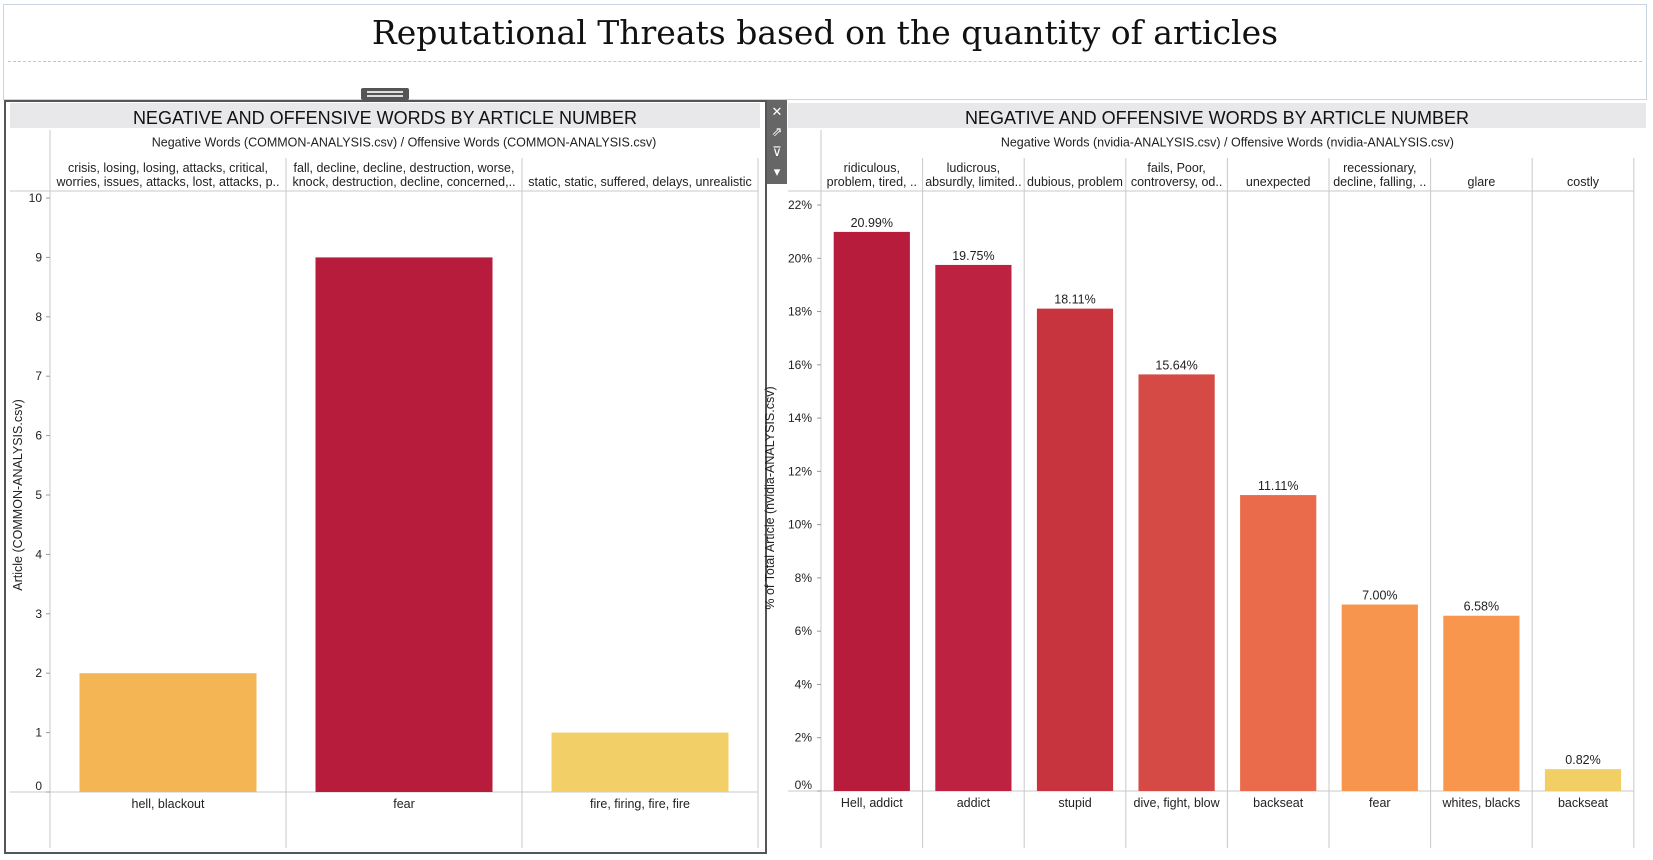 The width and height of the screenshot is (1653, 860). I want to click on y-tick-label: 8, so click(38, 317).